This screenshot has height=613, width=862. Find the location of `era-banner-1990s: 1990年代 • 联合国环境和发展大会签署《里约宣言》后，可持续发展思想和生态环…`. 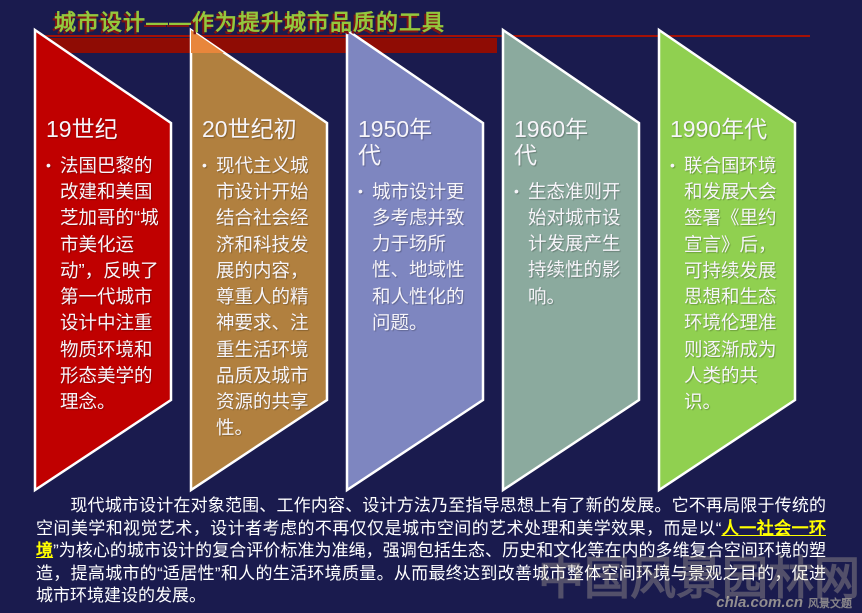

era-banner-1990s: 1990年代 • 联合国环境和发展大会签署《里约宣言》后，可持续发展思想和生态环… is located at coordinates (727, 260).